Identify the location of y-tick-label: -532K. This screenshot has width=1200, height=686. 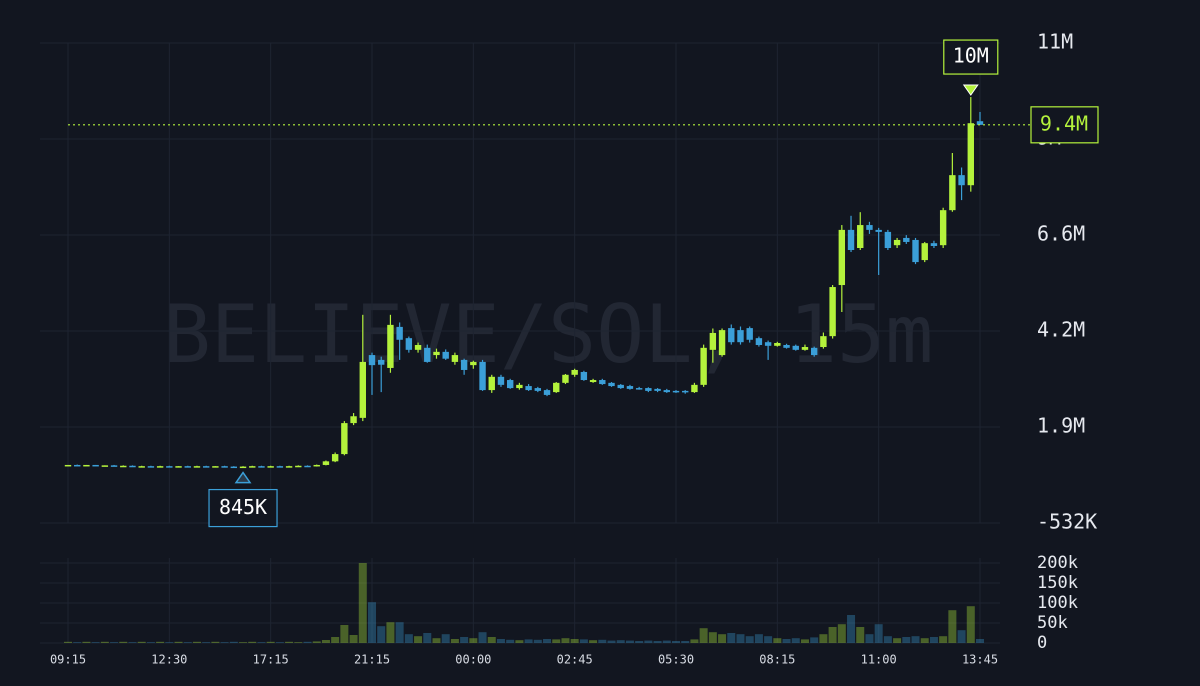
(1067, 522).